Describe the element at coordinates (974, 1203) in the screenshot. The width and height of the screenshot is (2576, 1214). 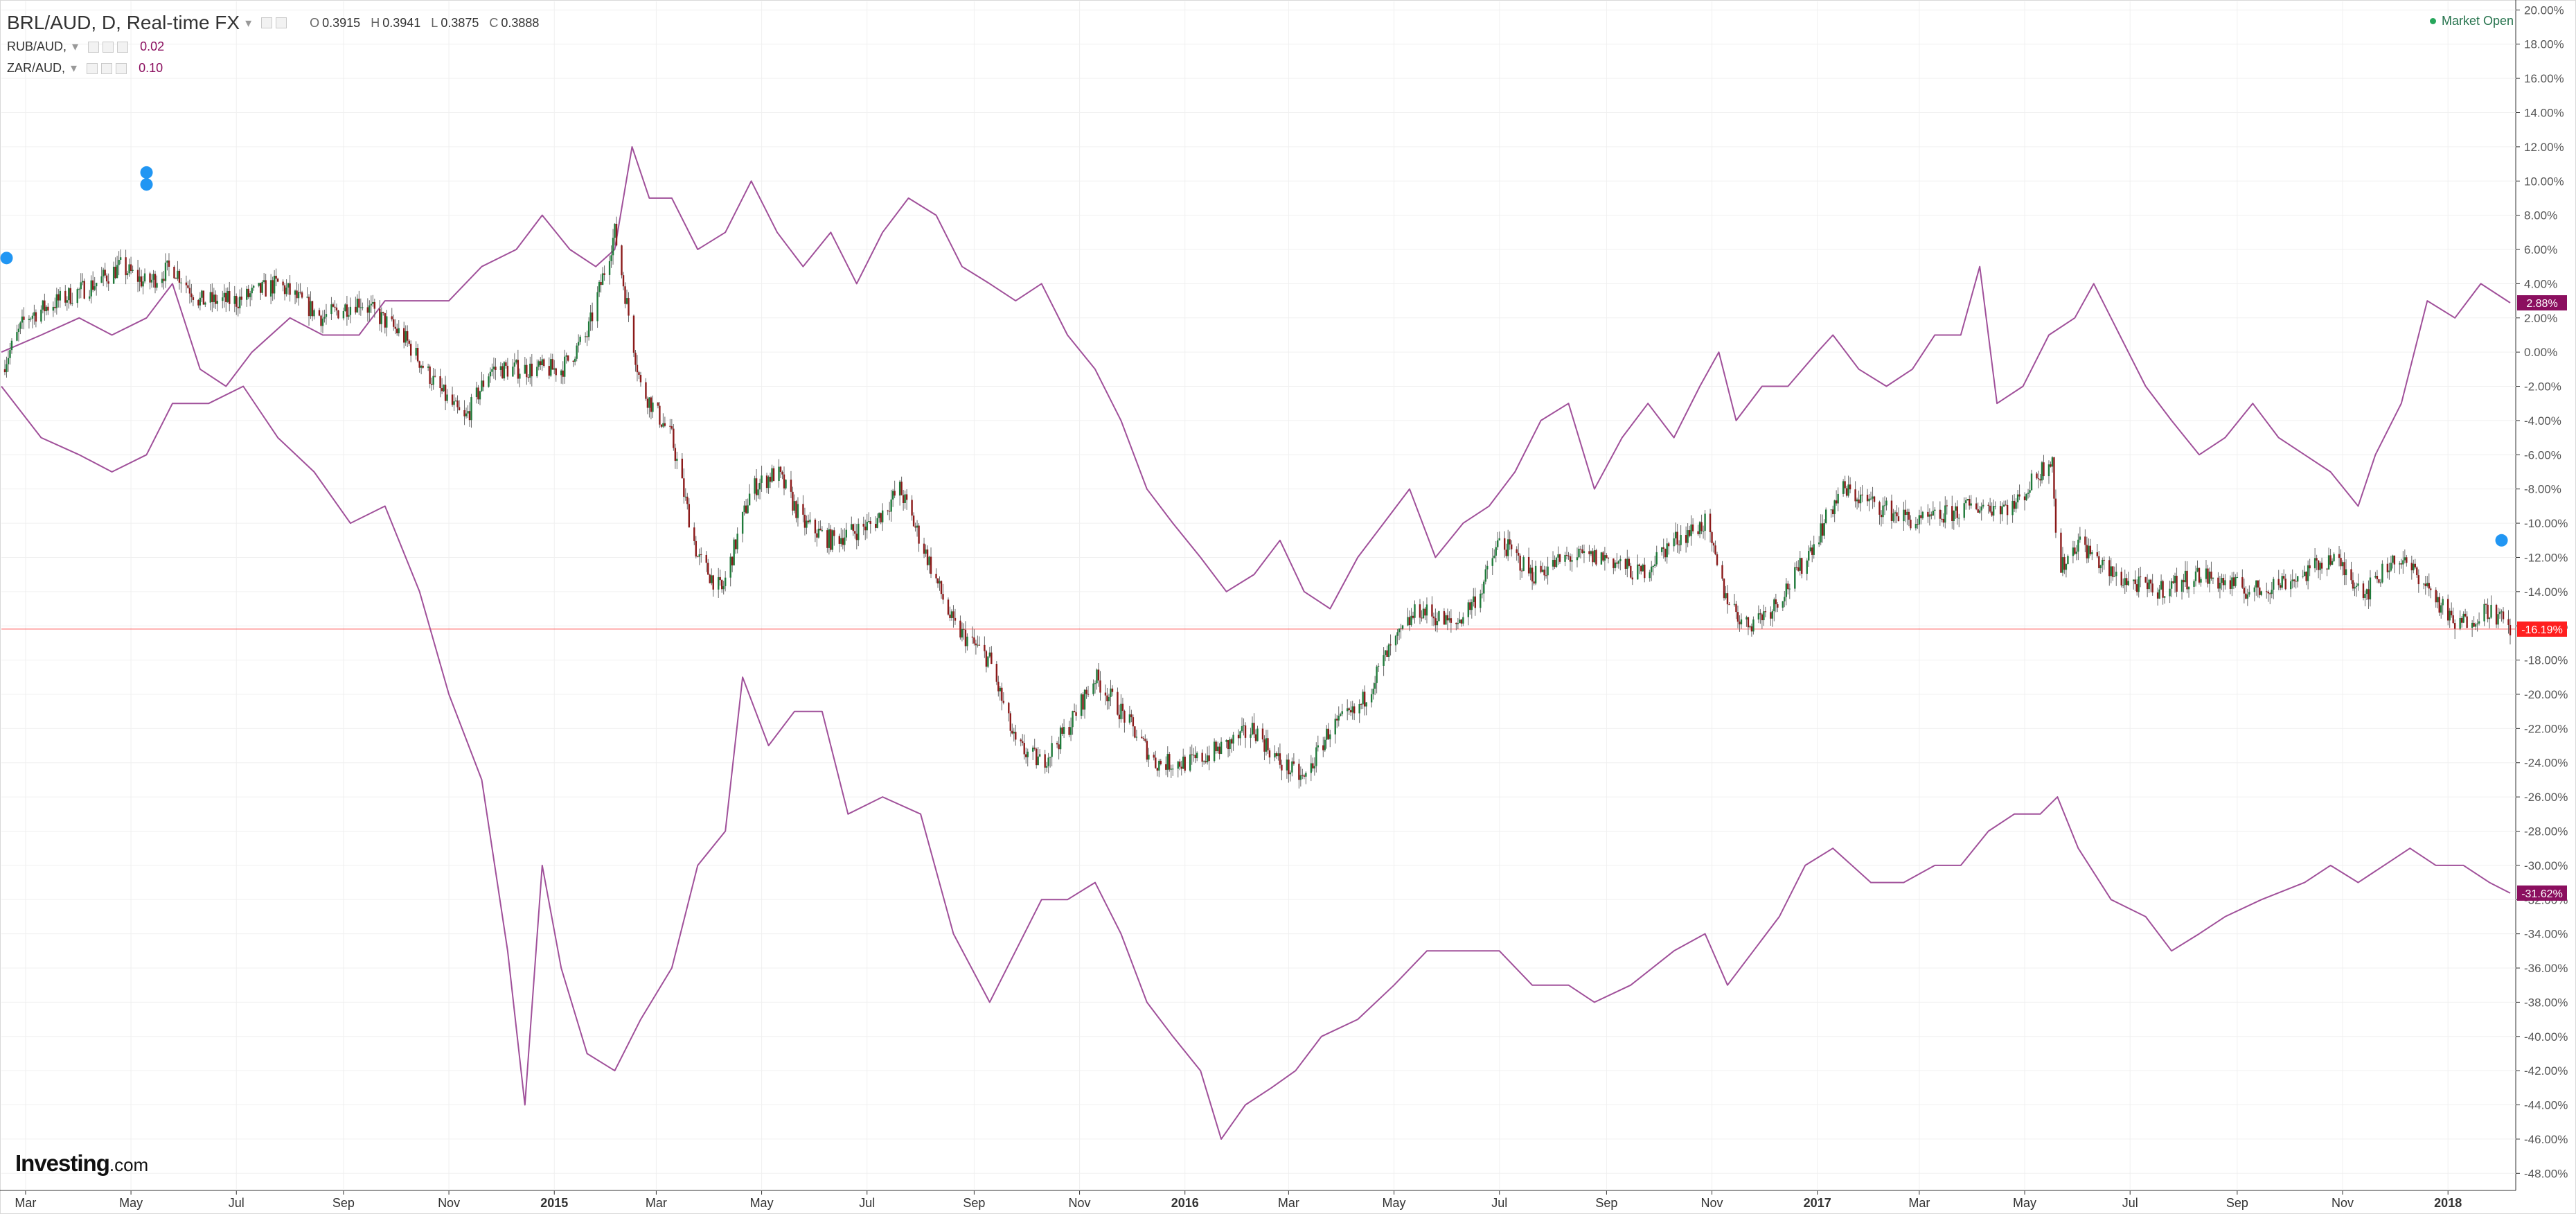
I see `x-tick-label: Sep` at that location.